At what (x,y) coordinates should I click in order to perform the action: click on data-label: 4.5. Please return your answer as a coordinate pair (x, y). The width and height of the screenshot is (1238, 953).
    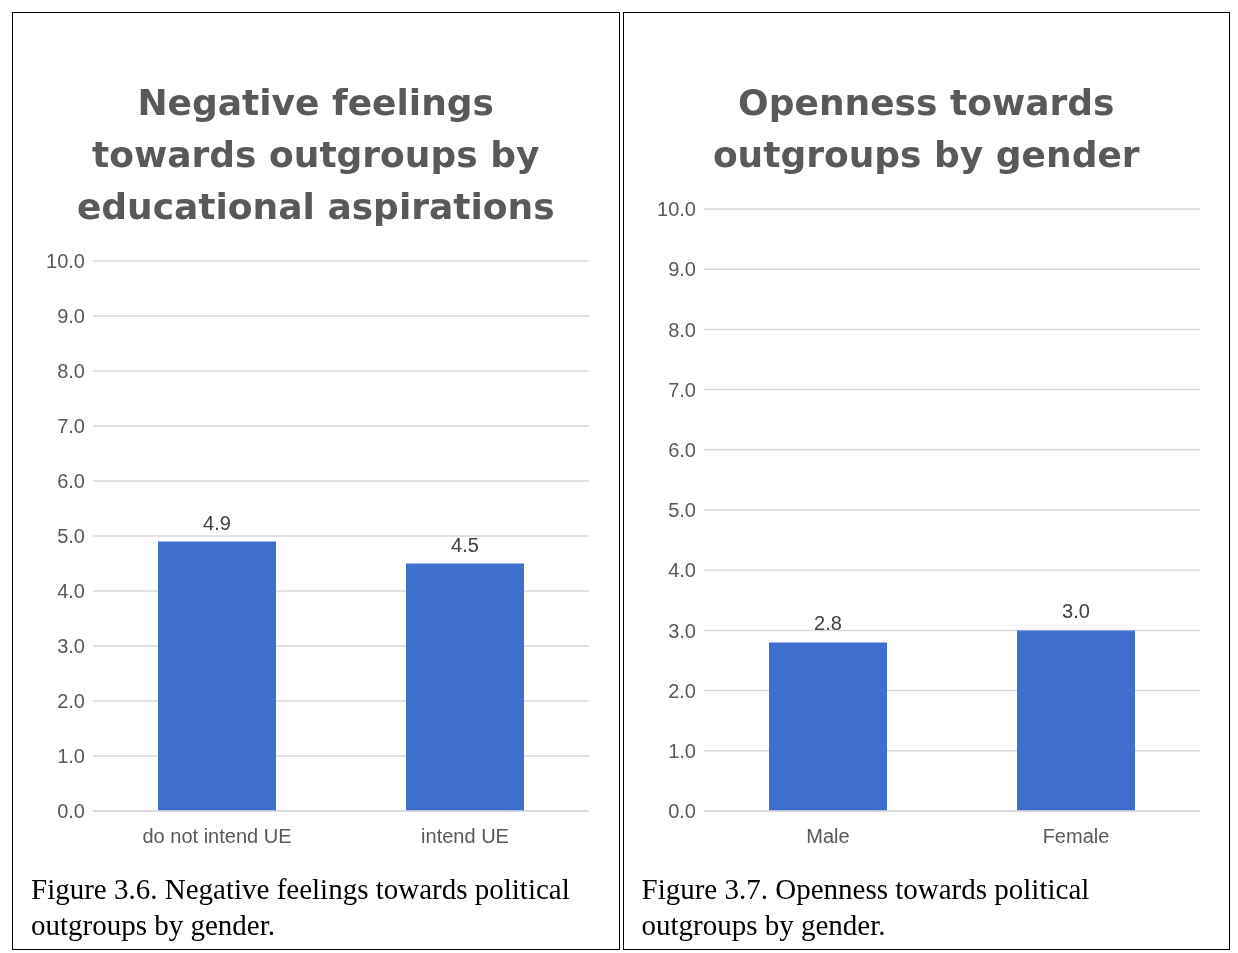
    Looking at the image, I should click on (465, 544).